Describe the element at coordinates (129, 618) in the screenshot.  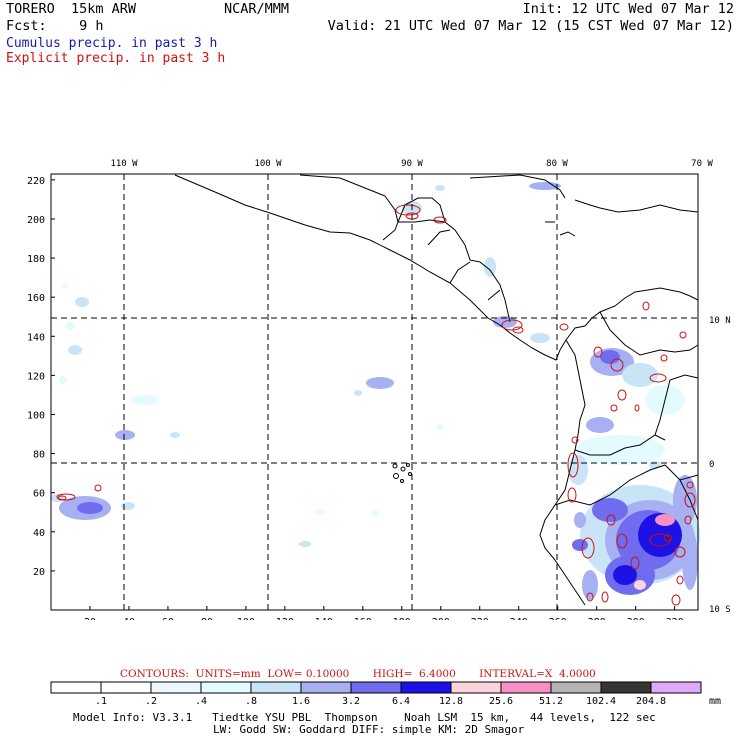
I see `x-tick-label: 40` at that location.